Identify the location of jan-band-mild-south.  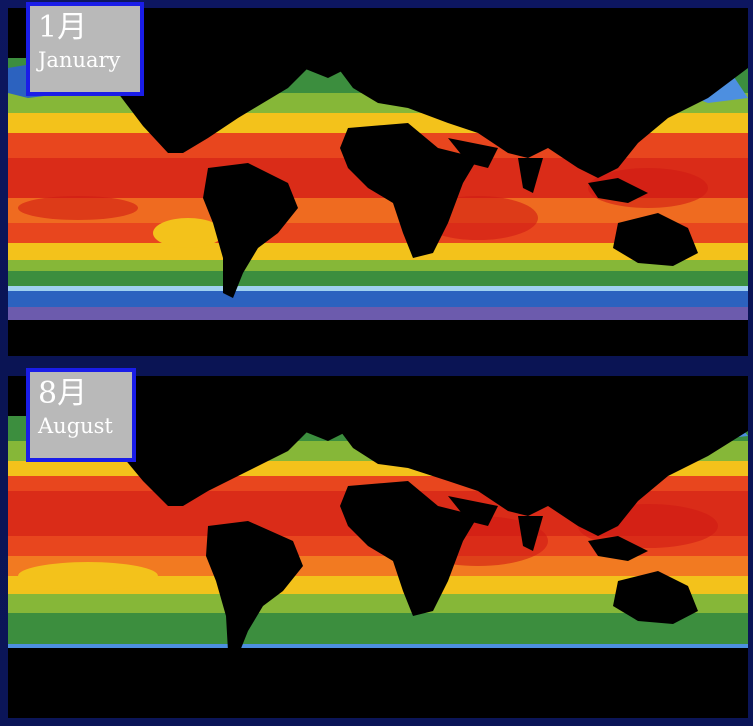
(378, 267).